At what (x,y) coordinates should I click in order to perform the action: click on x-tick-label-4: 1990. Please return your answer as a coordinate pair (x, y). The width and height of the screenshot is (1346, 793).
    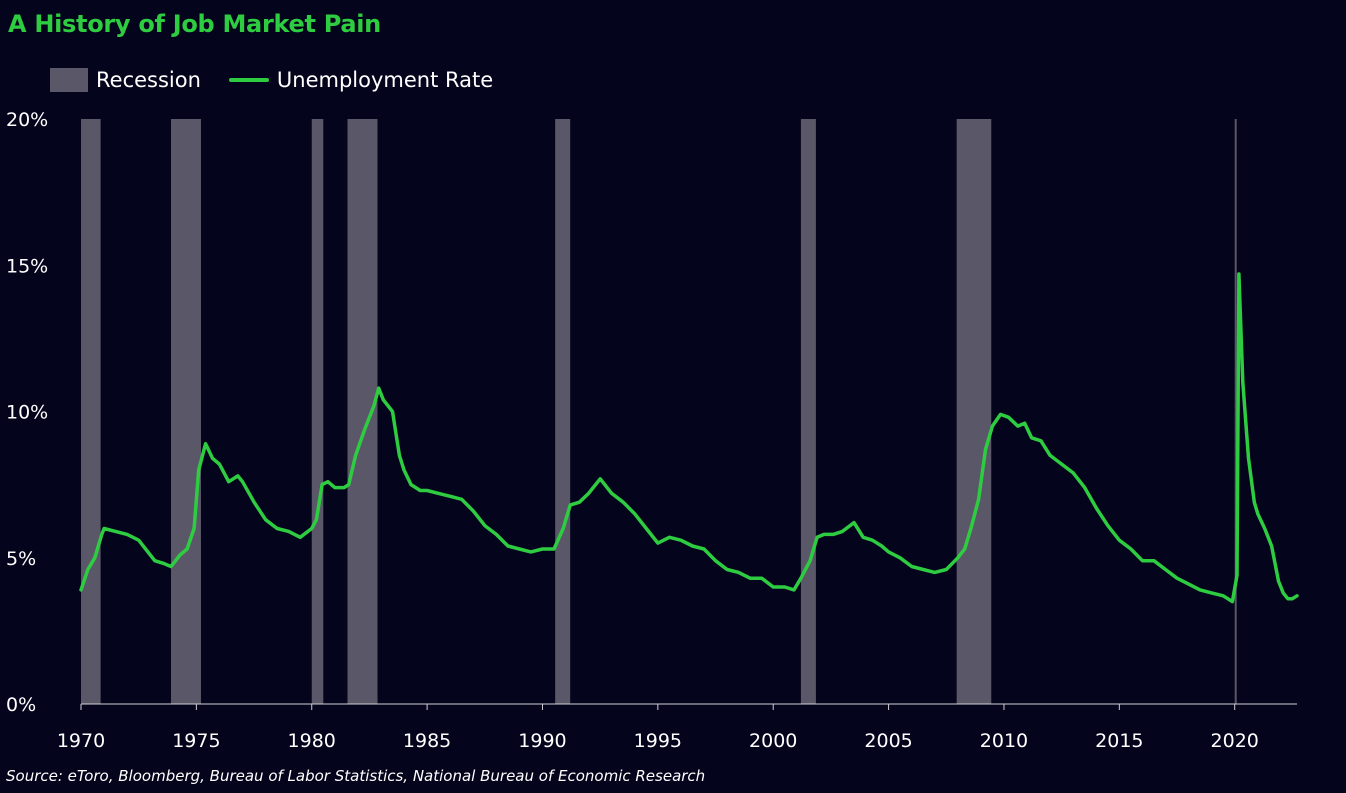
    Looking at the image, I should click on (542, 741).